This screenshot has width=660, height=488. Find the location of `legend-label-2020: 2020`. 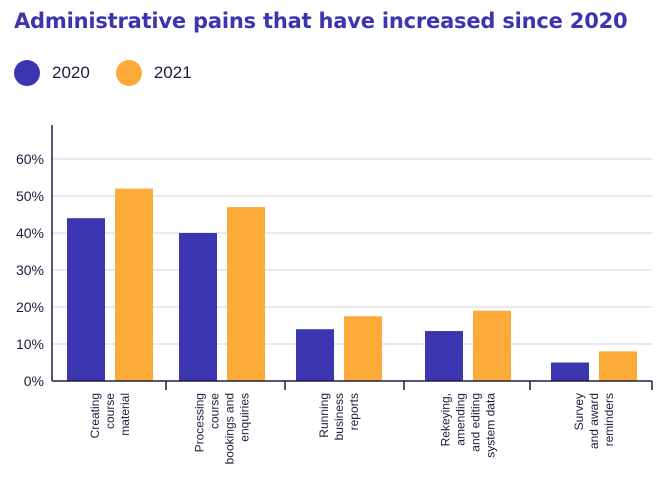

legend-label-2020: 2020 is located at coordinates (71, 72).